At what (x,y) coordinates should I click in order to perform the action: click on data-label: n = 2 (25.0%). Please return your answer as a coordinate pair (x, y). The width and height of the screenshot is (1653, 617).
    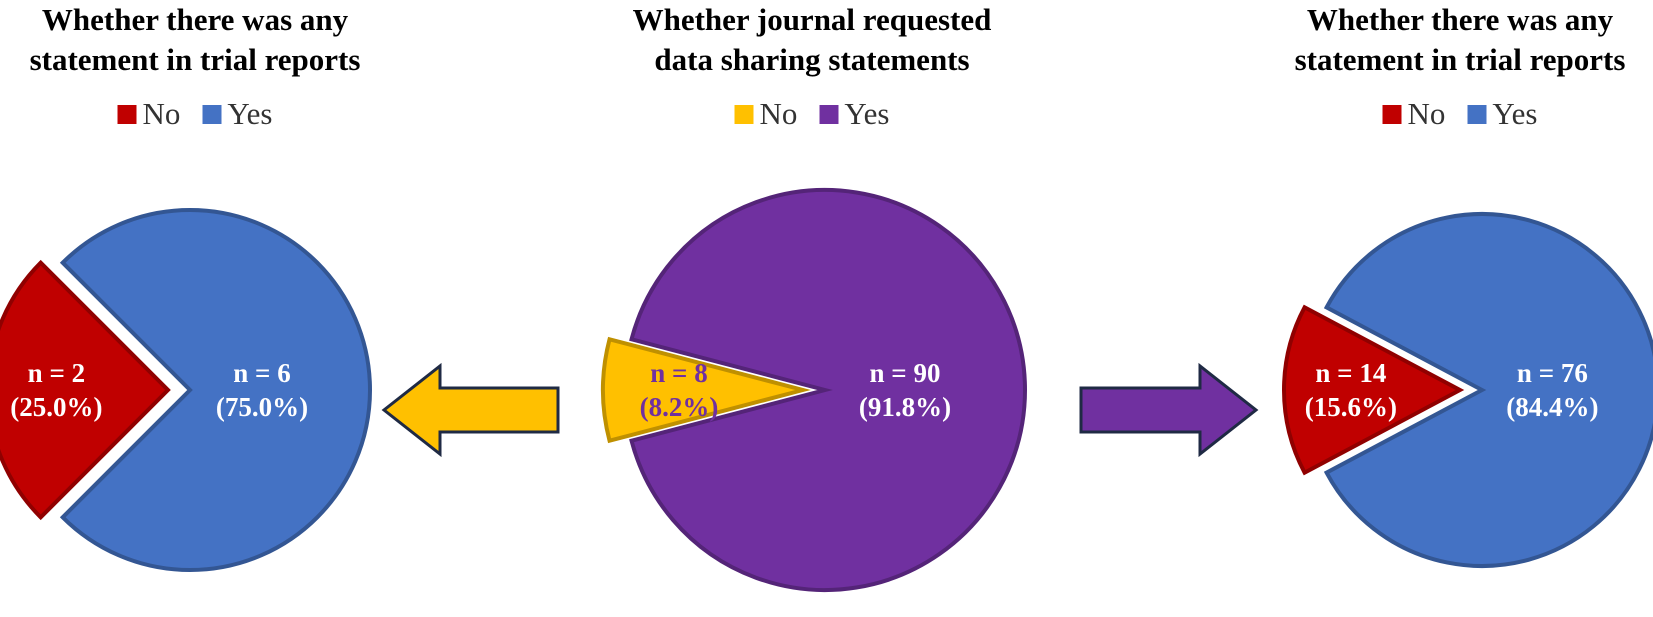
    Looking at the image, I should click on (56, 390).